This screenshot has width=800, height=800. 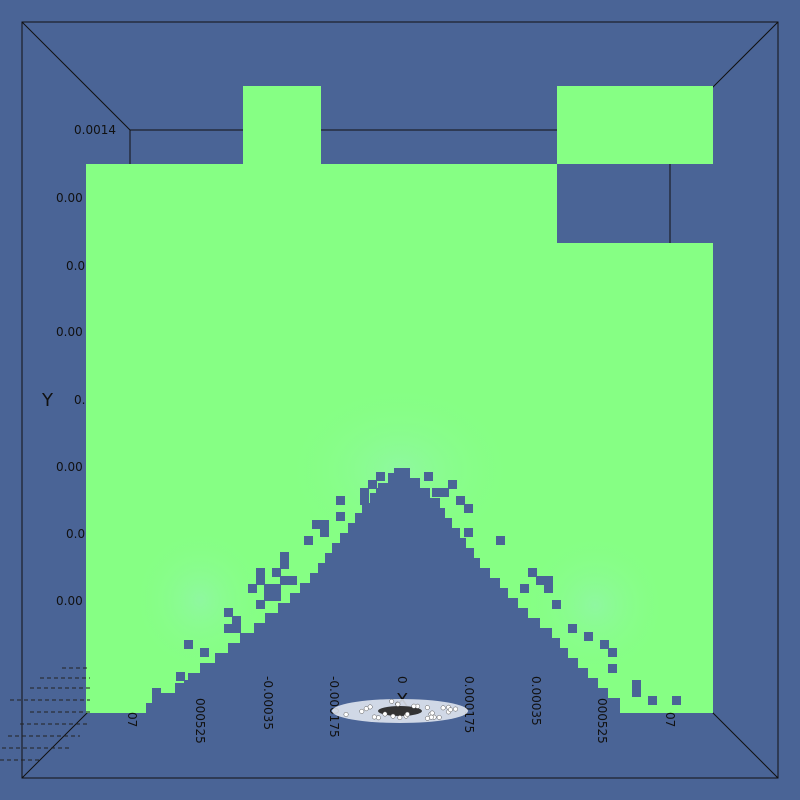 I want to click on axis-artifacts, so click(x=45, y=714).